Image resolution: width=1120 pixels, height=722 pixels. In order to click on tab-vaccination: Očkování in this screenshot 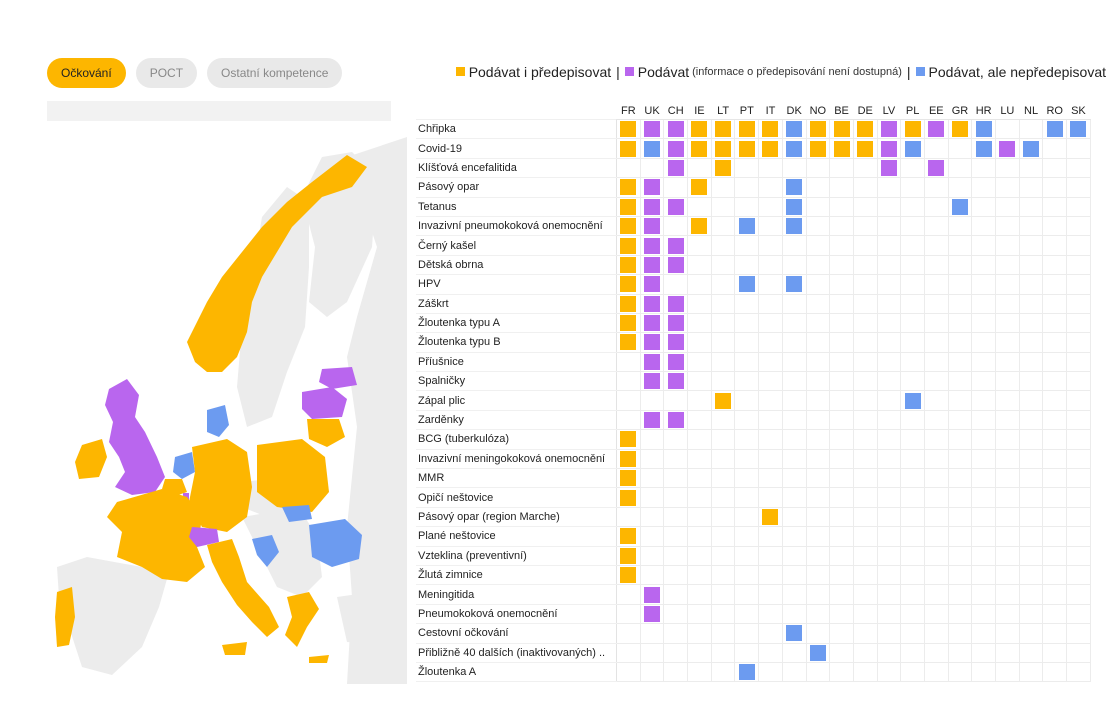, I will do `click(86, 73)`.